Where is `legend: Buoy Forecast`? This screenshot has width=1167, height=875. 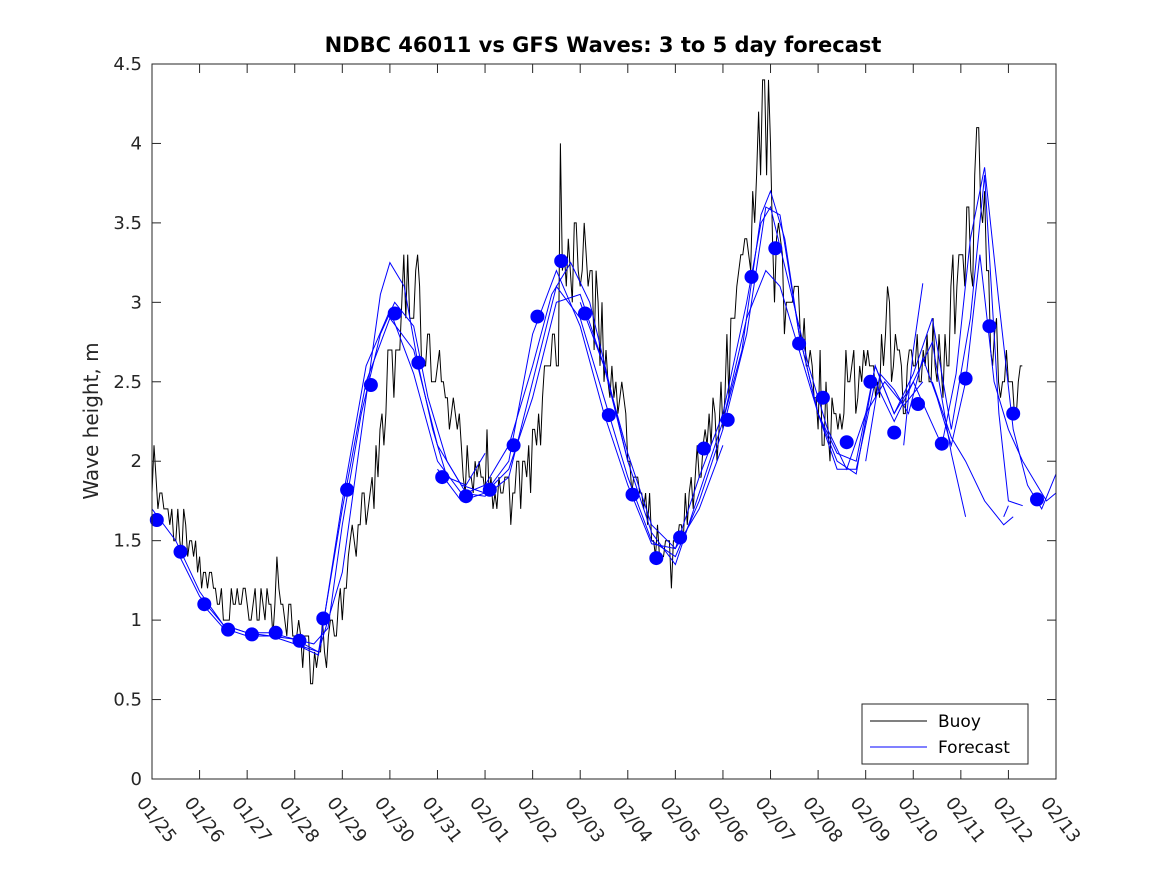 legend: Buoy Forecast is located at coordinates (945, 734).